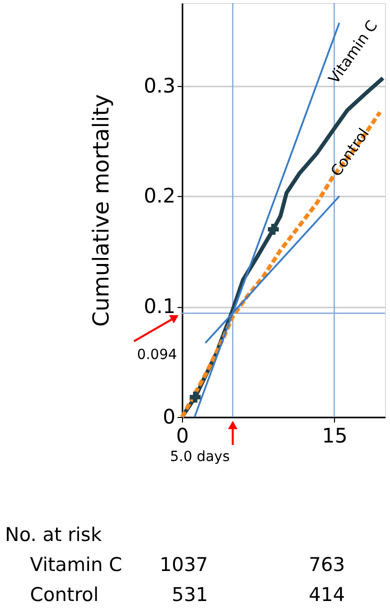 Image resolution: width=390 pixels, height=608 pixels. What do you see at coordinates (102, 210) in the screenshot?
I see `y-axis-title: Cumulative mortality` at bounding box center [102, 210].